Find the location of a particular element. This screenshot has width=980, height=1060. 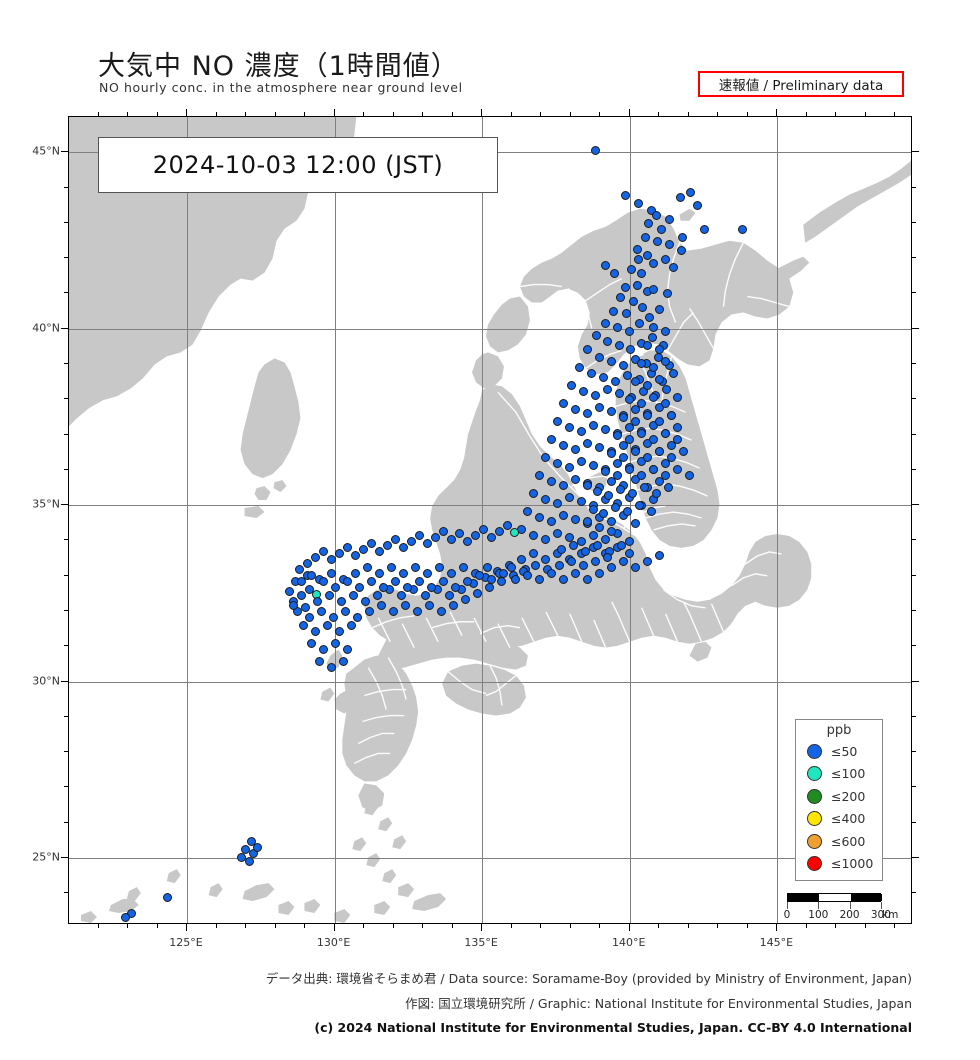

legend-item-600: ≤600 is located at coordinates (839, 841).